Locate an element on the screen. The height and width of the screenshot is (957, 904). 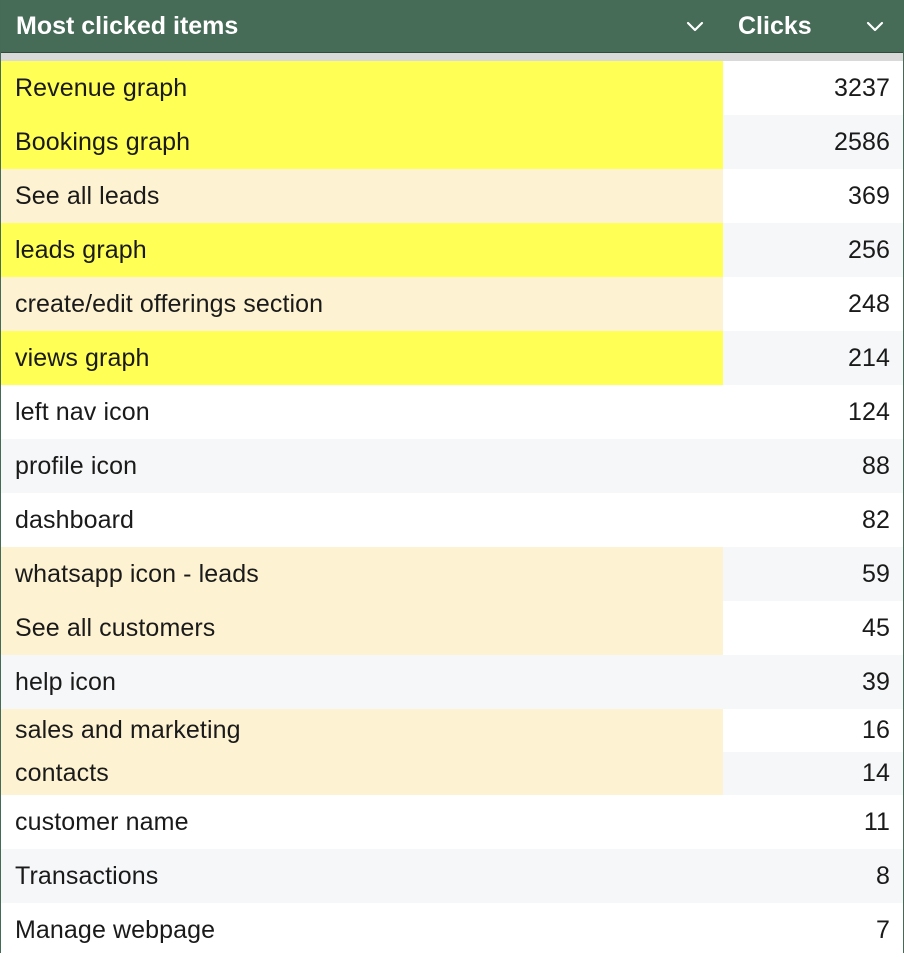
clicks-cell: 2586 is located at coordinates (813, 142).